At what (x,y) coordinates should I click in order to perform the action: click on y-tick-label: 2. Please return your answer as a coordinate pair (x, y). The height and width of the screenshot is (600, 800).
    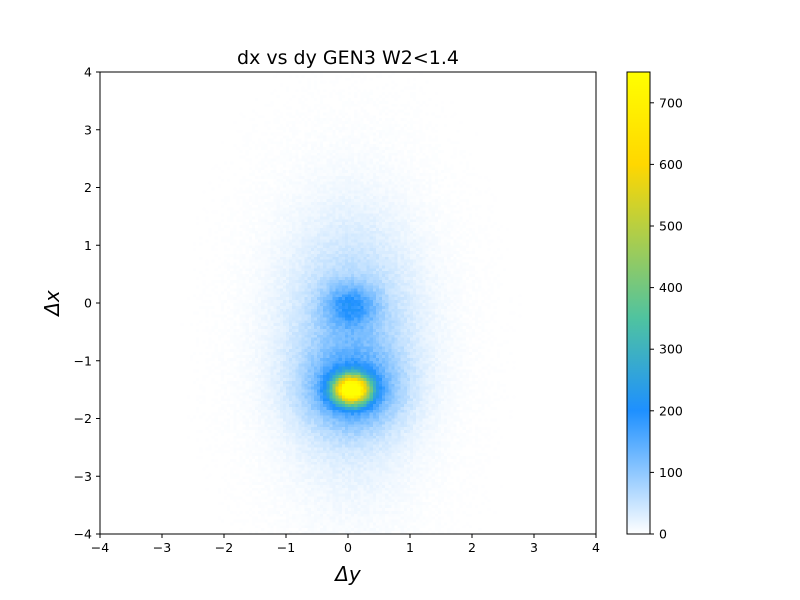
    Looking at the image, I should click on (88, 187).